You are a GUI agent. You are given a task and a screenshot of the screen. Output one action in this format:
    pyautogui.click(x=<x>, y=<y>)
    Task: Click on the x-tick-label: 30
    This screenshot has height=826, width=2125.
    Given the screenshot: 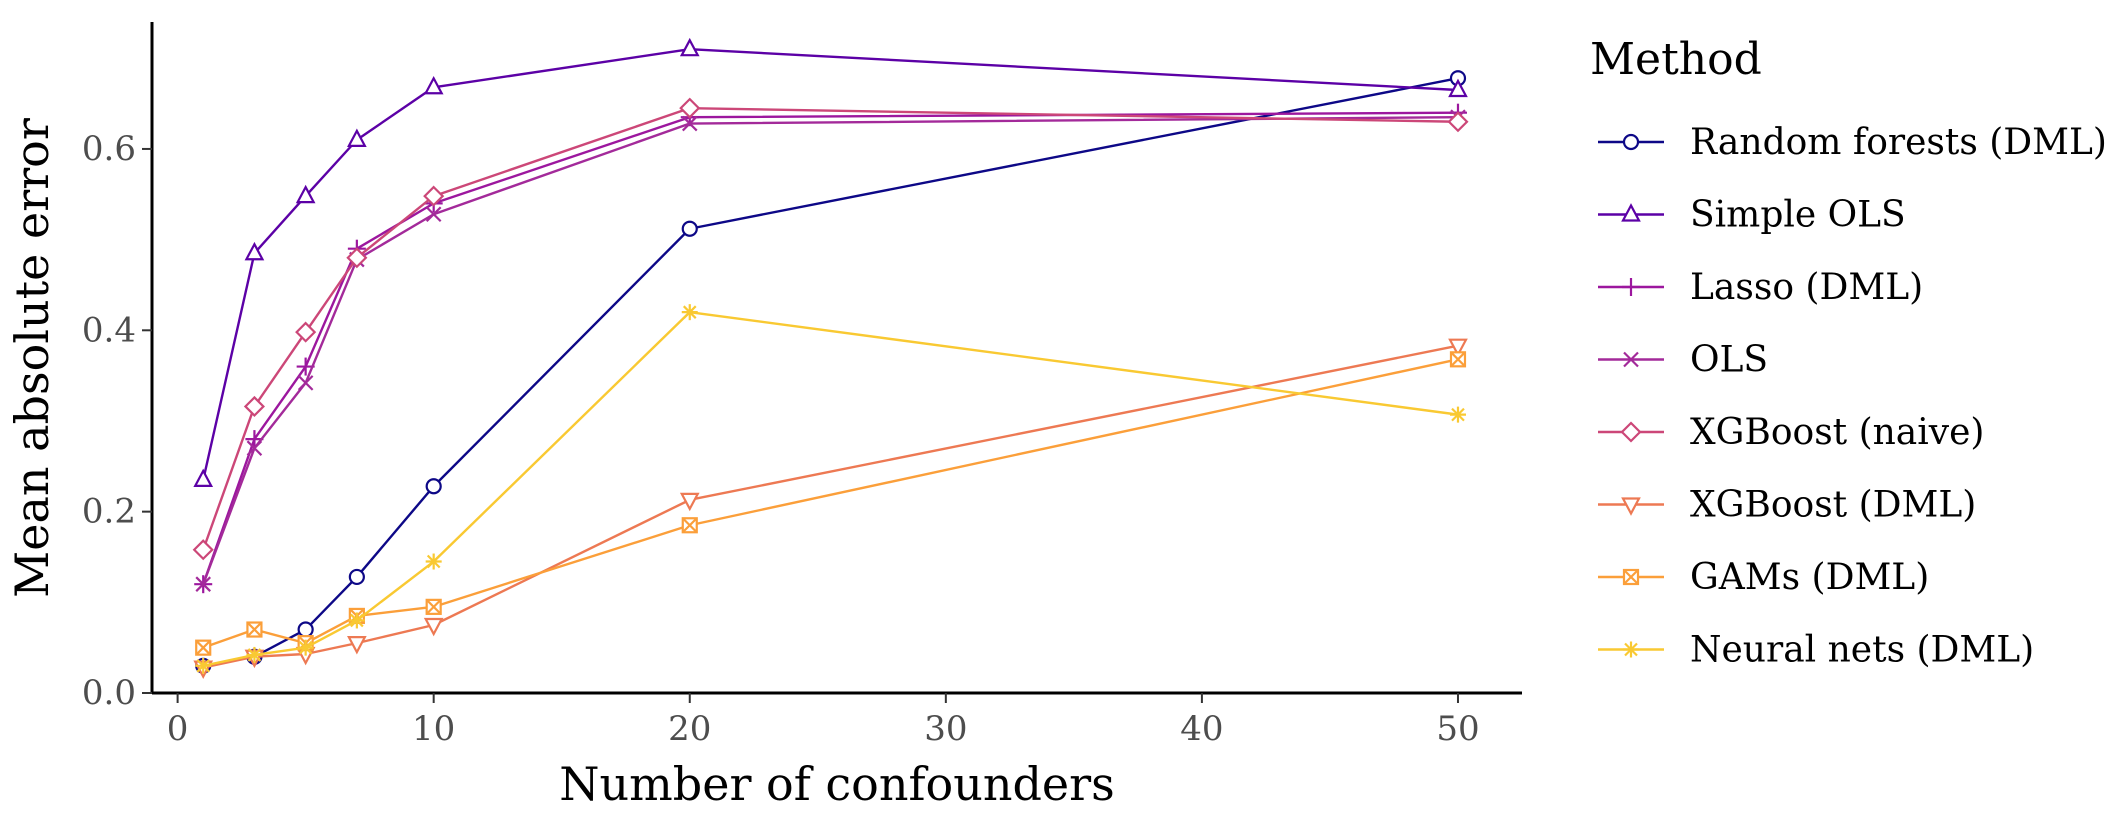 What is the action you would take?
    pyautogui.click(x=945, y=729)
    